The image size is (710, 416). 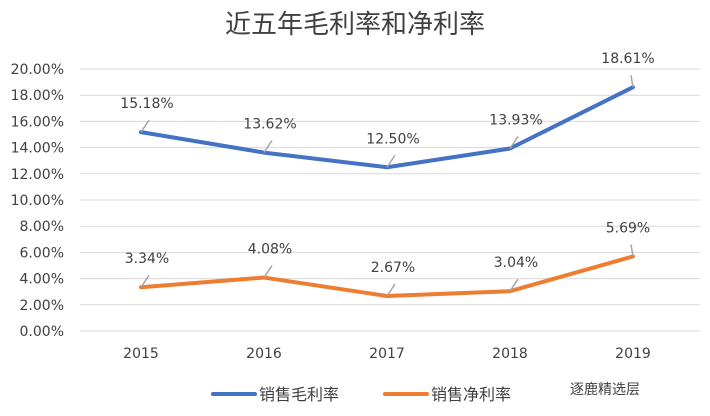 I want to click on data-label: 15.18%, so click(x=146, y=104).